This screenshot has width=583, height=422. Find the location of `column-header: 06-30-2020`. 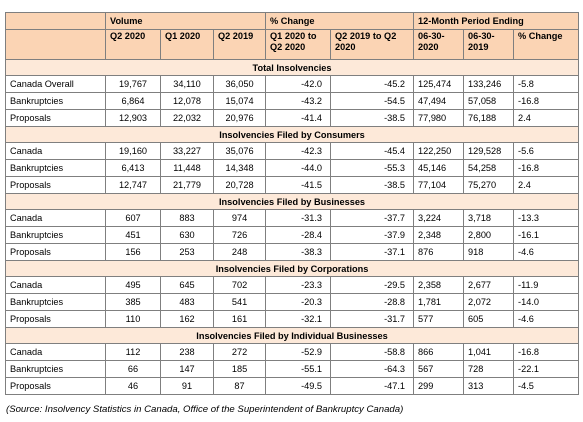

column-header: 06-30-2020 is located at coordinates (439, 44).